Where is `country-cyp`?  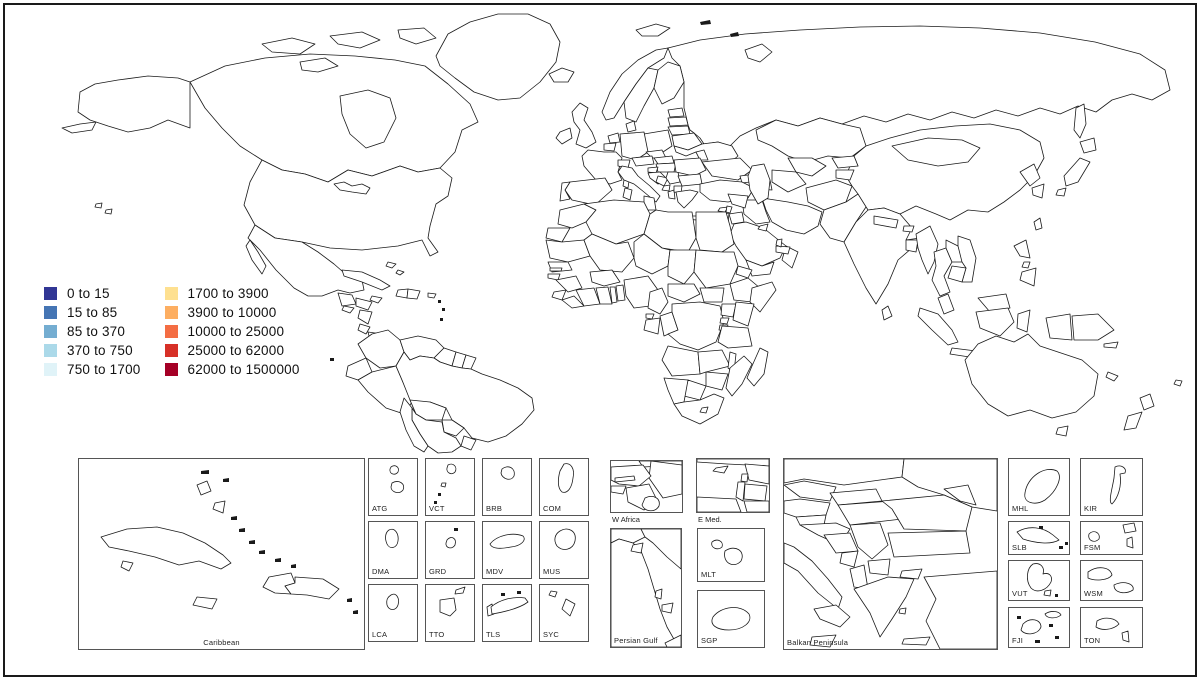
country-cyp is located at coordinates (720, 469).